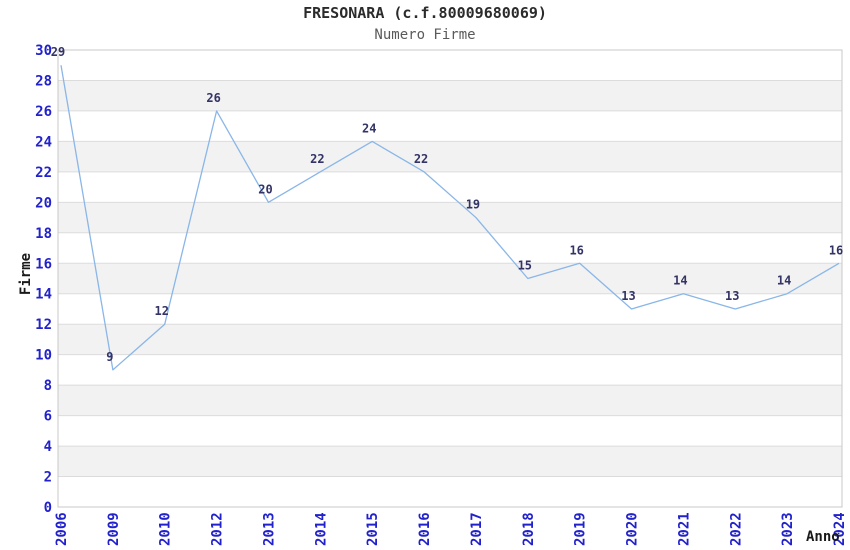 The height and width of the screenshot is (550, 850). Describe the element at coordinates (48, 478) in the screenshot. I see `y-tick-label: 2` at that location.